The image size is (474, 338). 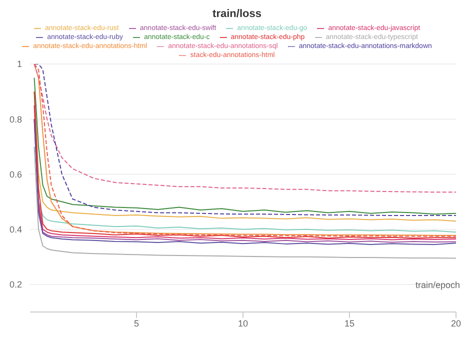 What do you see at coordinates (437, 285) in the screenshot?
I see `x-axis-title: train/epoch` at bounding box center [437, 285].